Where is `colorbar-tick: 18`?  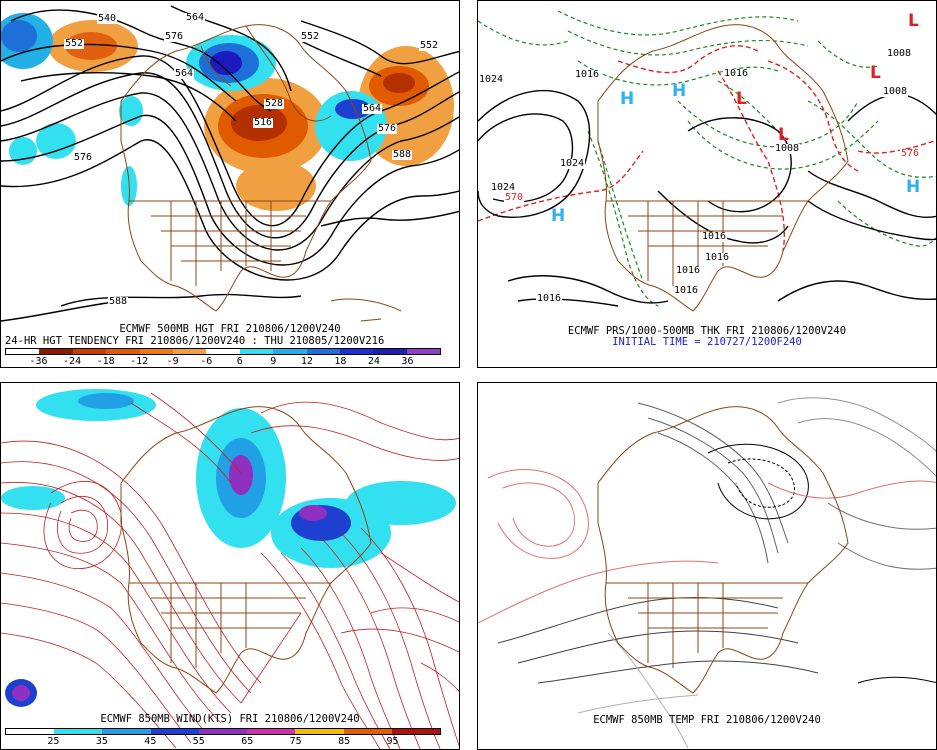 colorbar-tick: 18 is located at coordinates (340, 361).